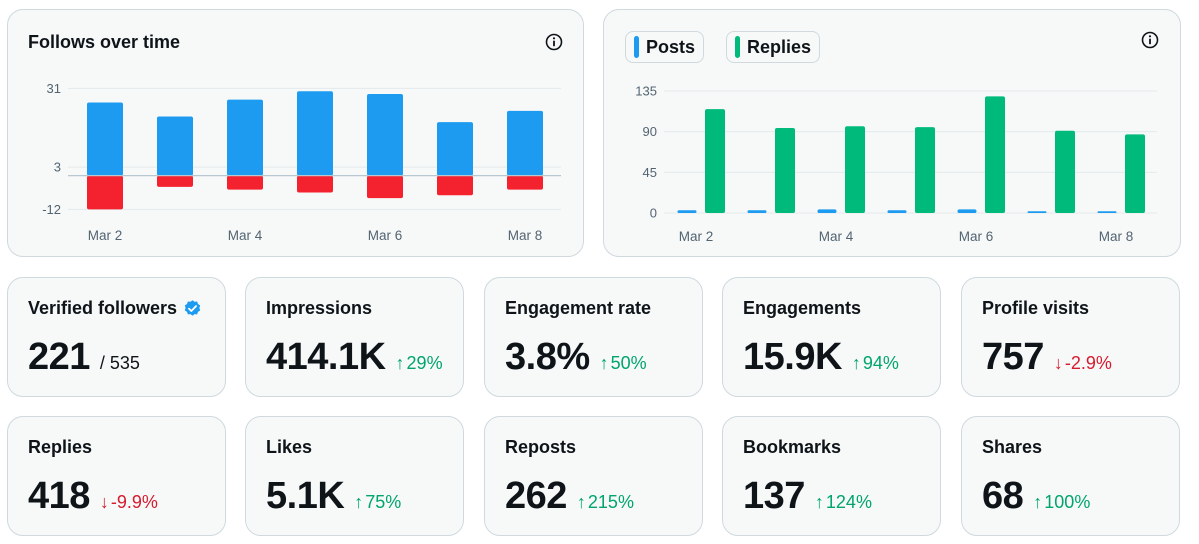  I want to click on metric-change-value: 29%, so click(424, 363).